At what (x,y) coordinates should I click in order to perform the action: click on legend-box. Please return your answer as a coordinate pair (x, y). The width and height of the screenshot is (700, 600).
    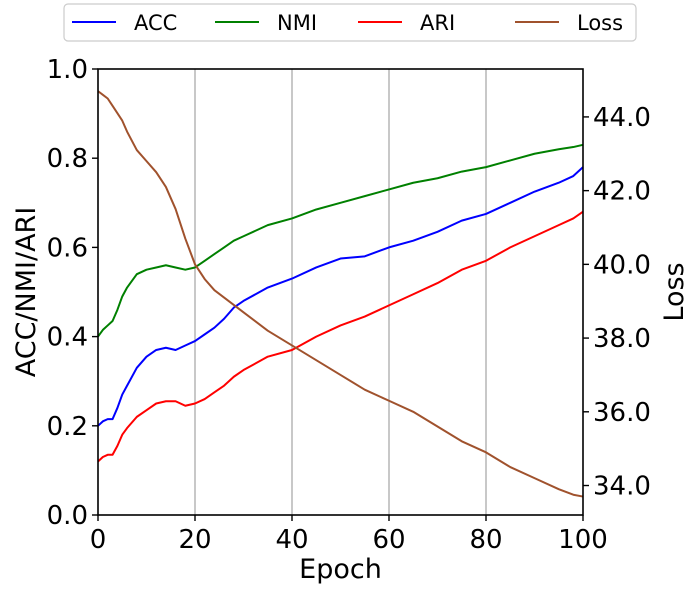
    Looking at the image, I should click on (350, 22).